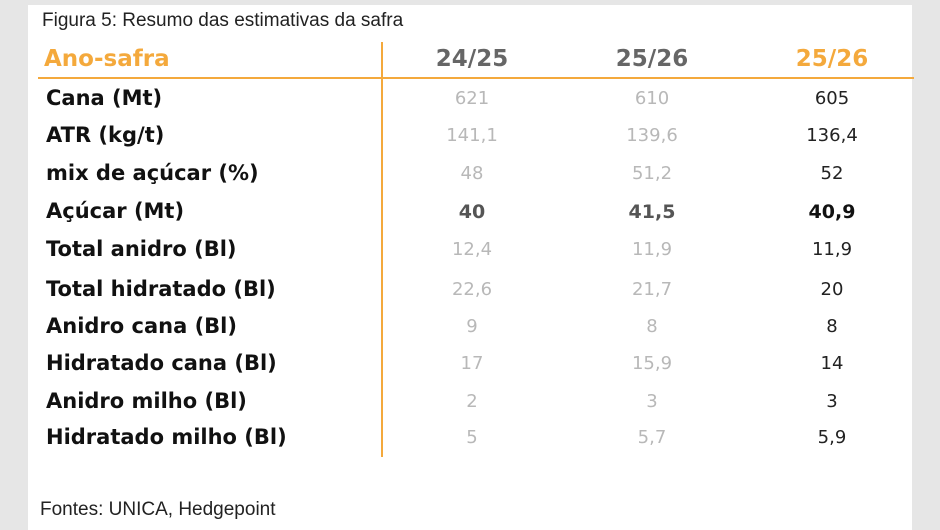 This screenshot has height=530, width=940. Describe the element at coordinates (107, 59) in the screenshot. I see `header-ano-safra: Ano-safra` at that location.